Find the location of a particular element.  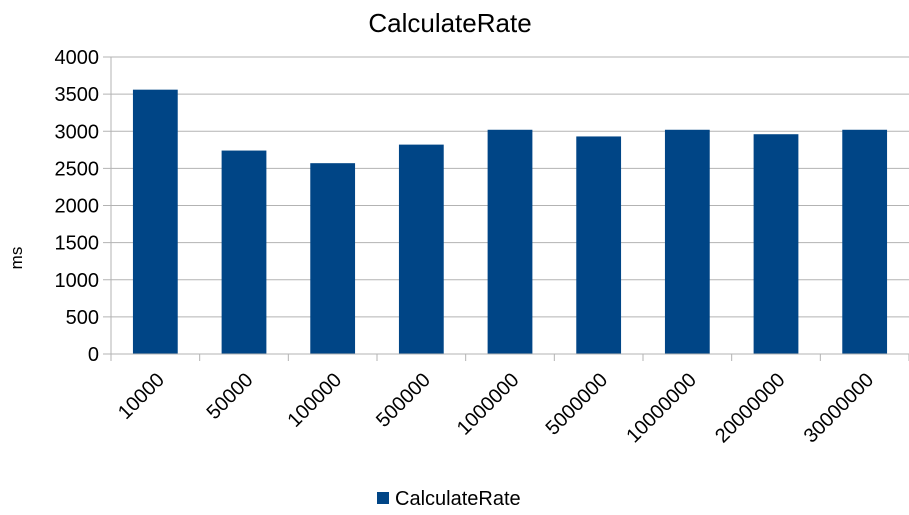

legend: CalculateRate is located at coordinates (449, 499).